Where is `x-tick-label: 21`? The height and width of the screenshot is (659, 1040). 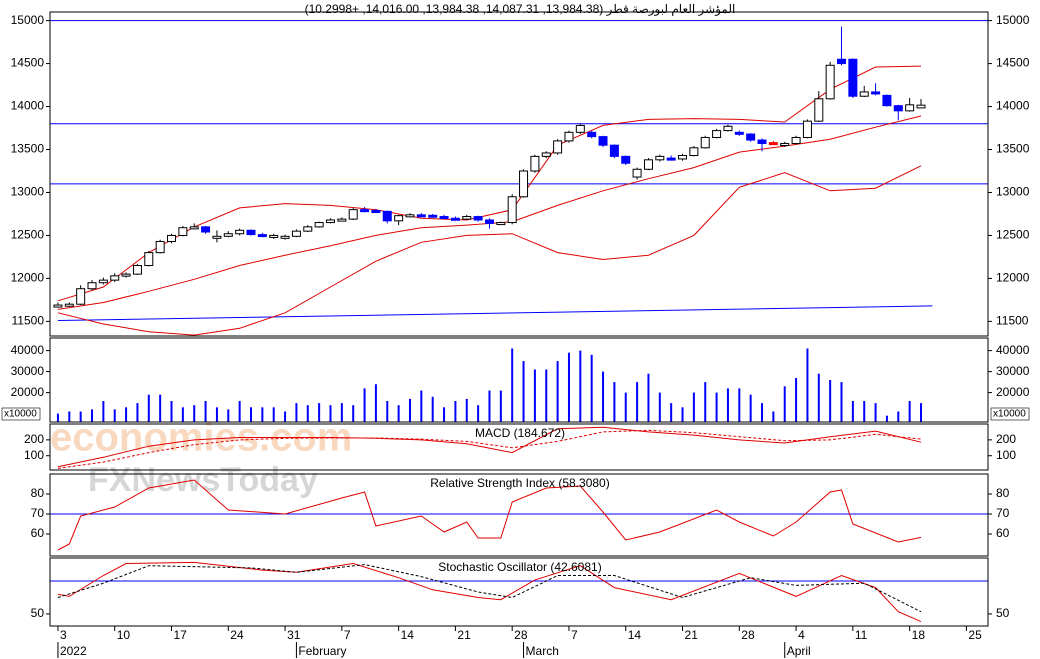 x-tick-label: 21 is located at coordinates (464, 635).